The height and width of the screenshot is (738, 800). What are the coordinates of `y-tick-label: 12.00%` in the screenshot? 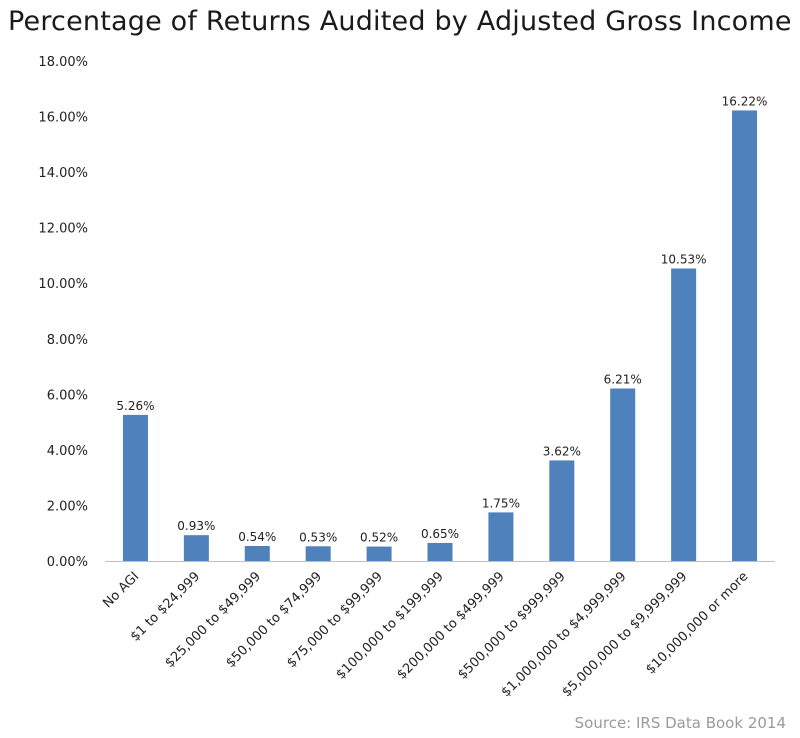 It's located at (63, 229).